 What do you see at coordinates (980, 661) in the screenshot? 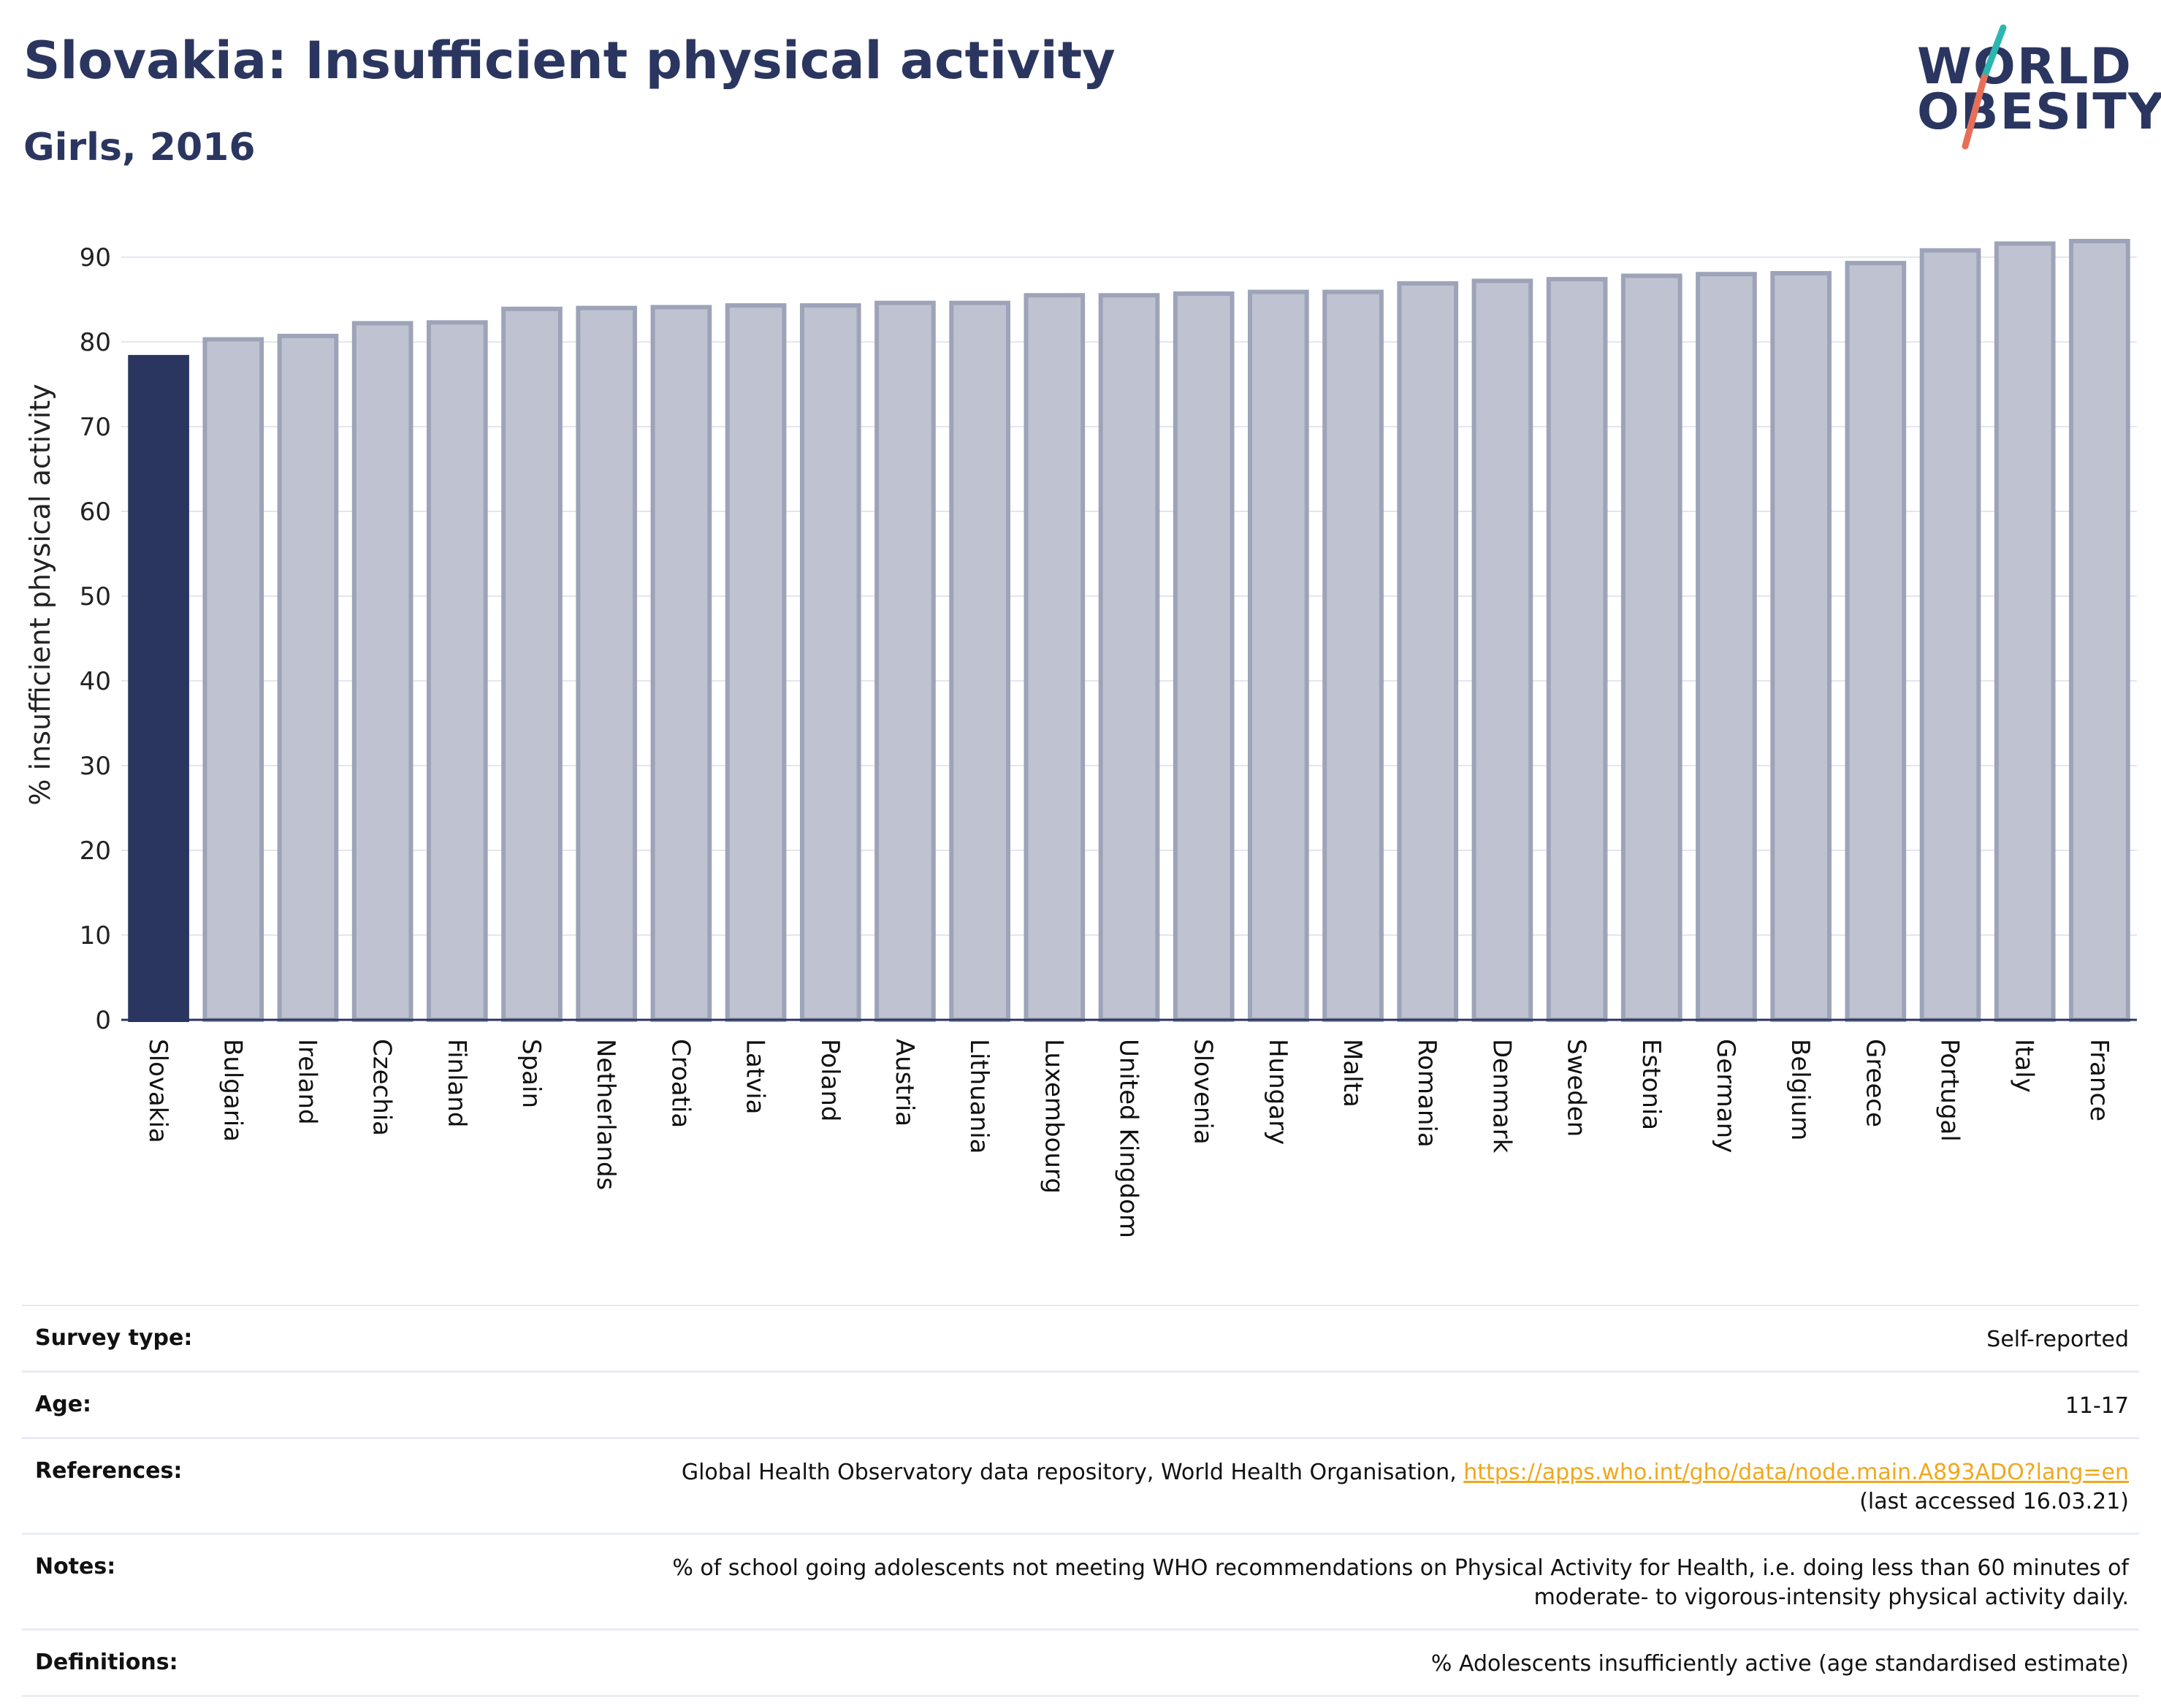
I see `bar-lithuania` at bounding box center [980, 661].